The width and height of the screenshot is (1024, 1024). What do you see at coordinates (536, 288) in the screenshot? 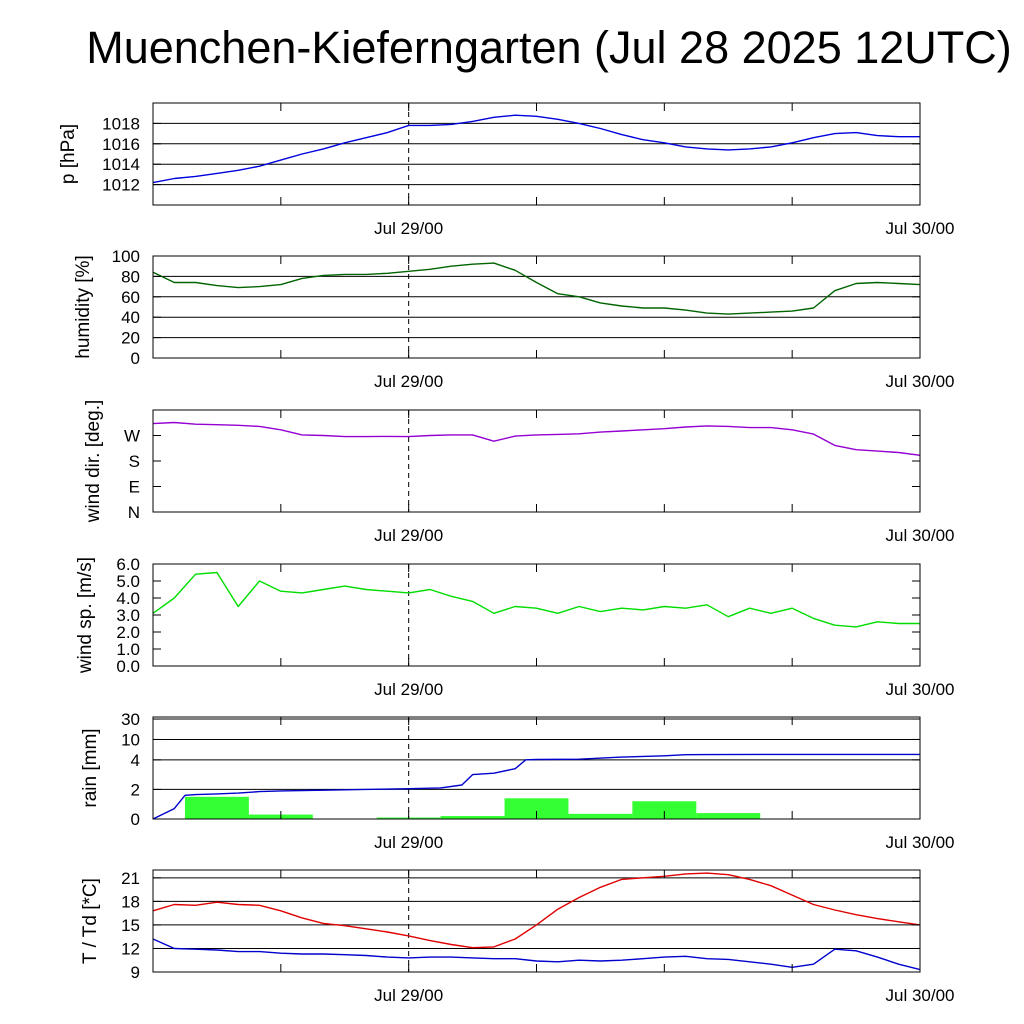
I see `humidity-line` at bounding box center [536, 288].